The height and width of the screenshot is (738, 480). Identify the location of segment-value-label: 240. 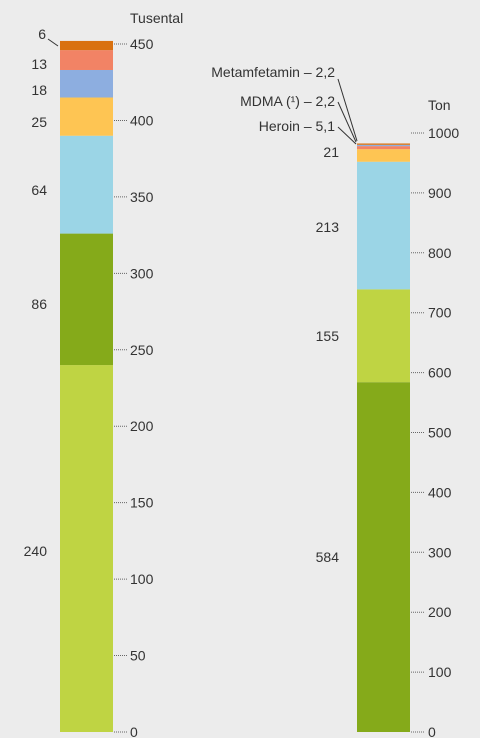
(36, 551).